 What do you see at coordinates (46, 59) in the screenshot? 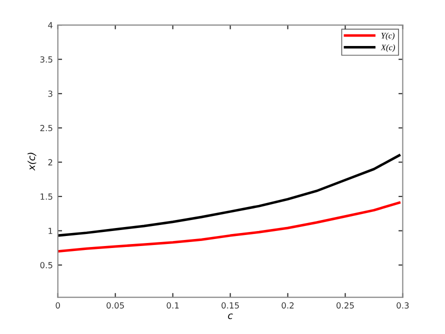
I see `y-tick-label: 3.5` at bounding box center [46, 59].